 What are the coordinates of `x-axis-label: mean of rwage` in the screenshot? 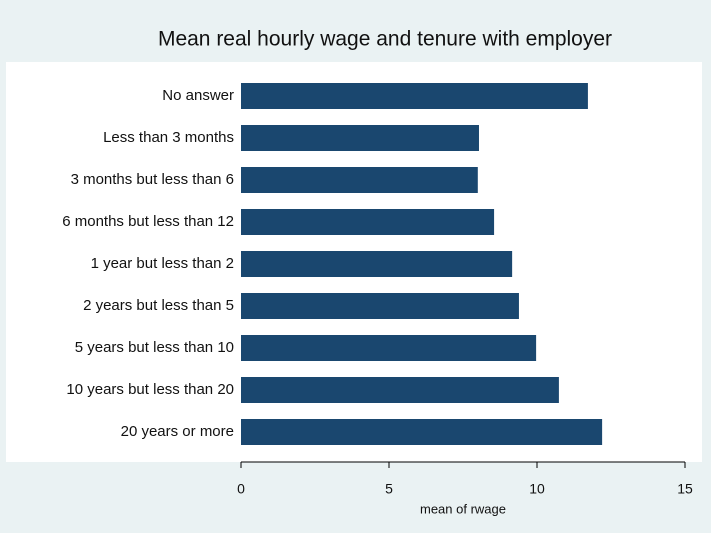 It's located at (463, 508).